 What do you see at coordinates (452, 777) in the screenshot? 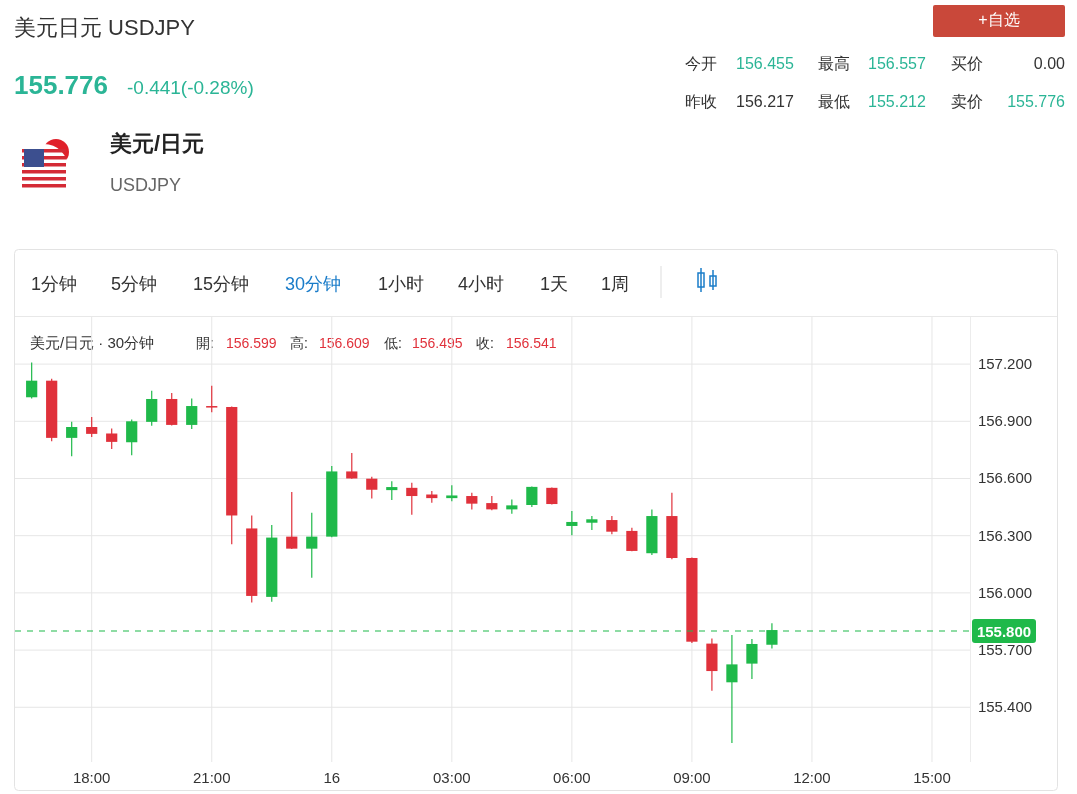
I see `x-tick-label: 03:00` at bounding box center [452, 777].